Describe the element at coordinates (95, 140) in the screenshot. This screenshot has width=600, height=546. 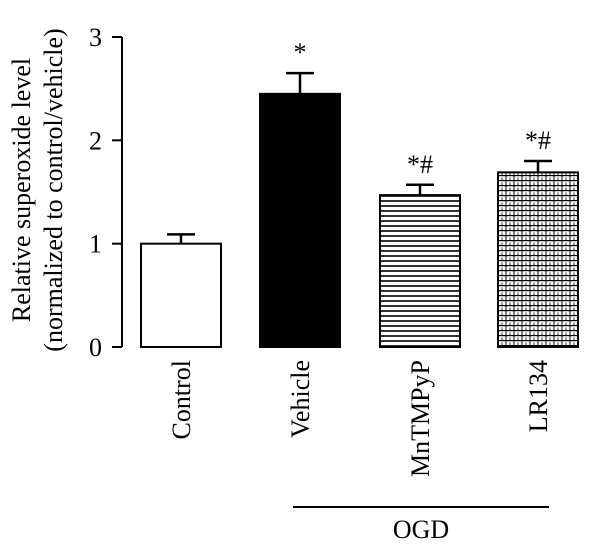
I see `y-tick-label-2: 2` at that location.